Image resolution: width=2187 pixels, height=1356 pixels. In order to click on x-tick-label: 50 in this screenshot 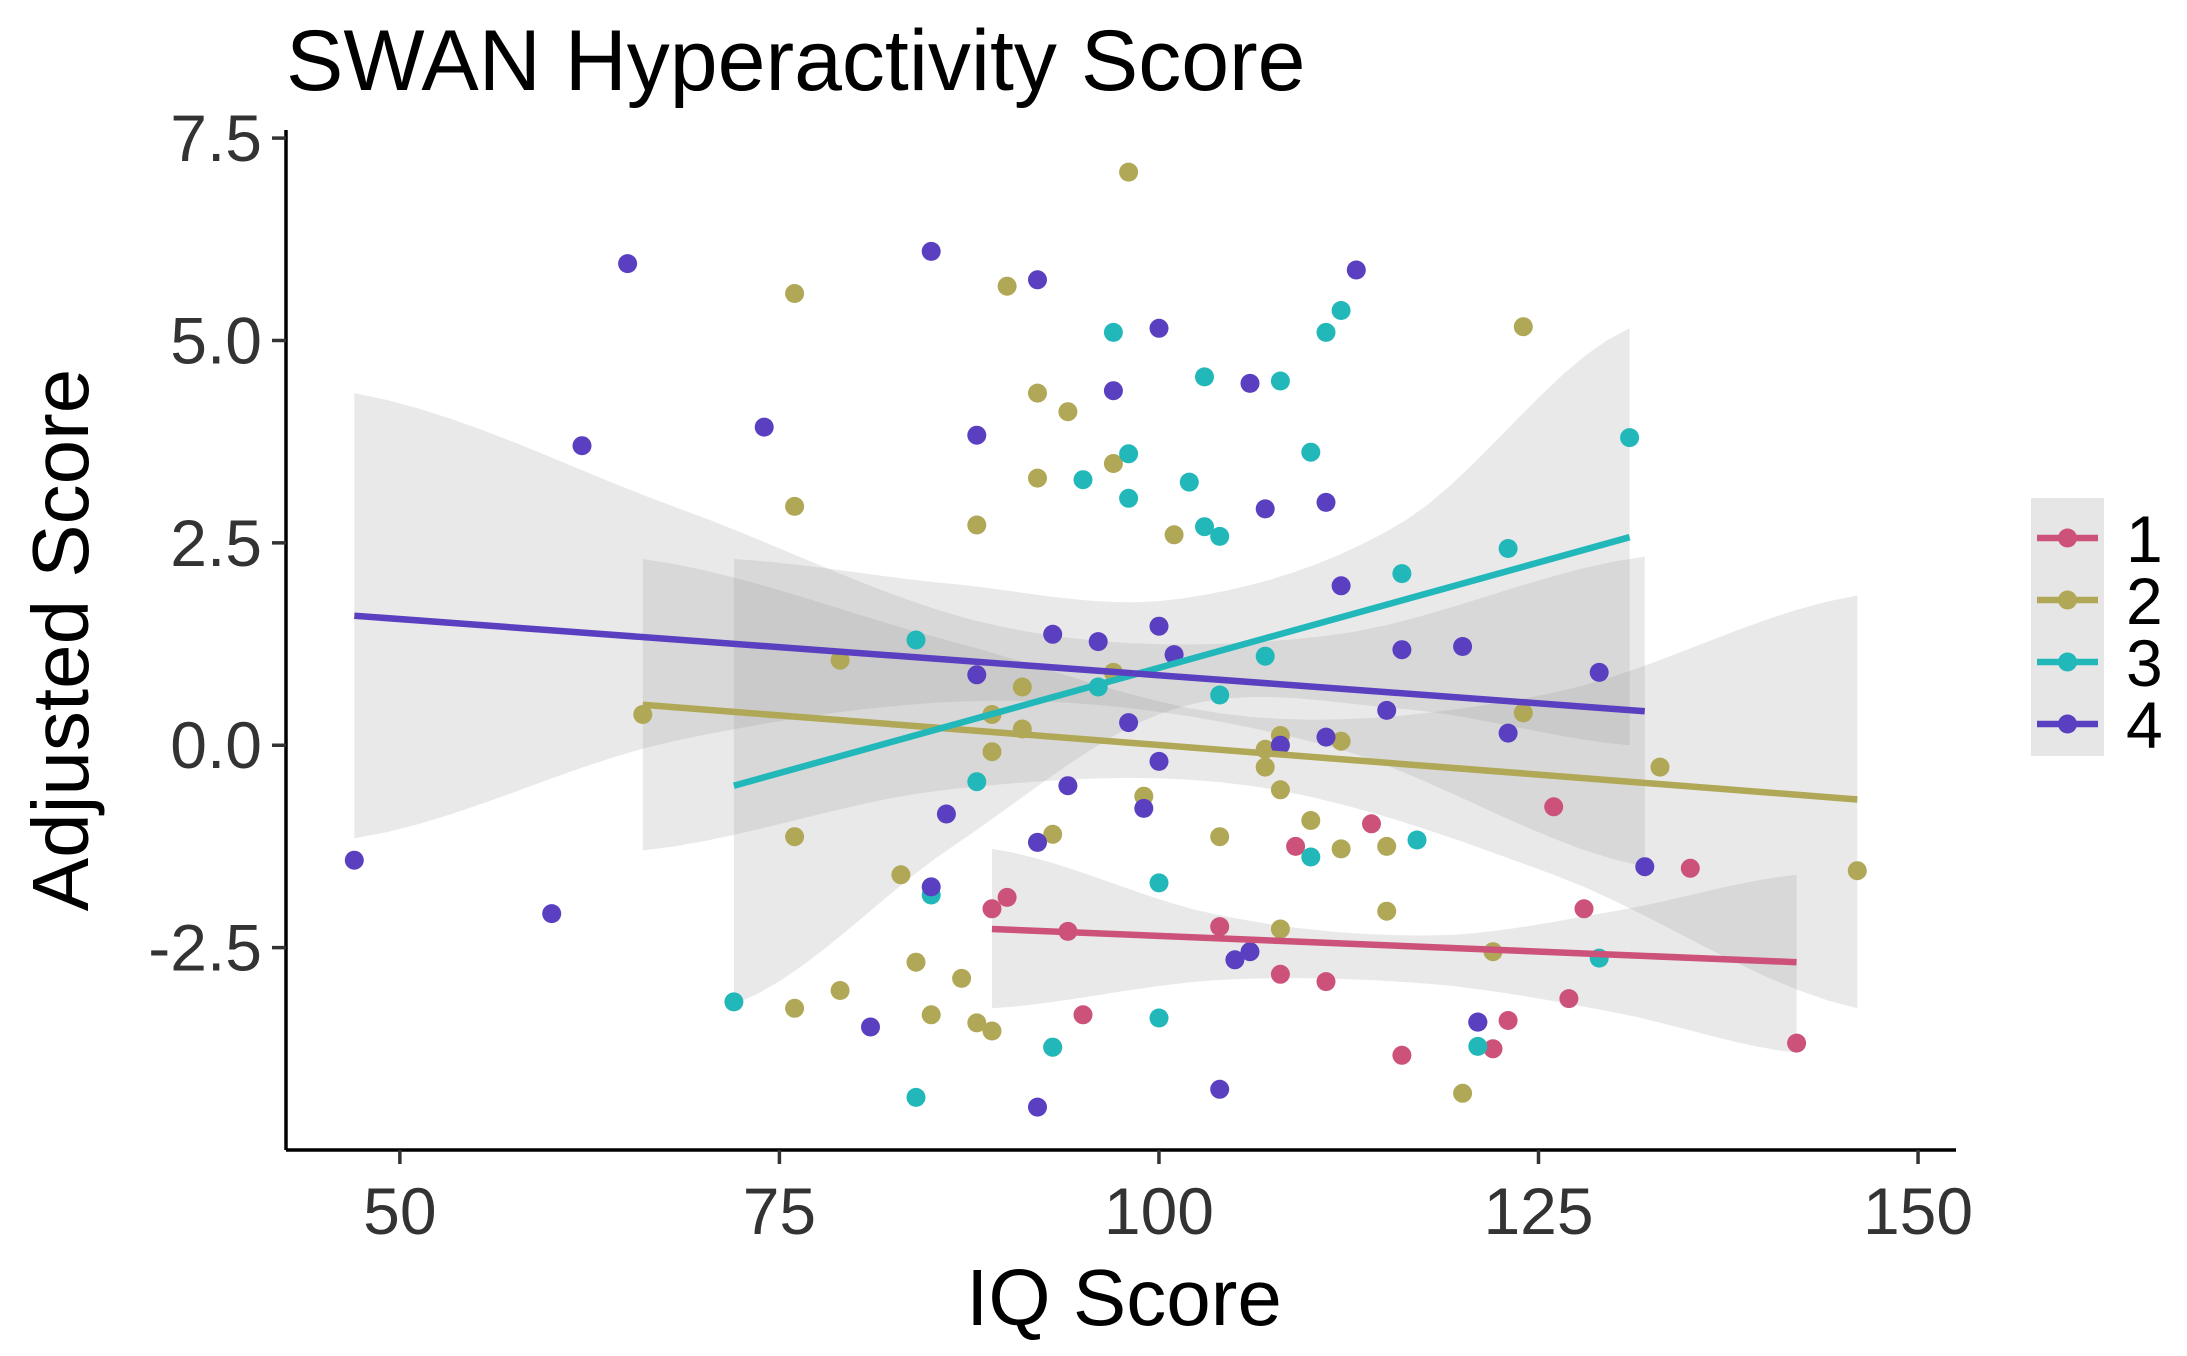, I will do `click(399, 1211)`.